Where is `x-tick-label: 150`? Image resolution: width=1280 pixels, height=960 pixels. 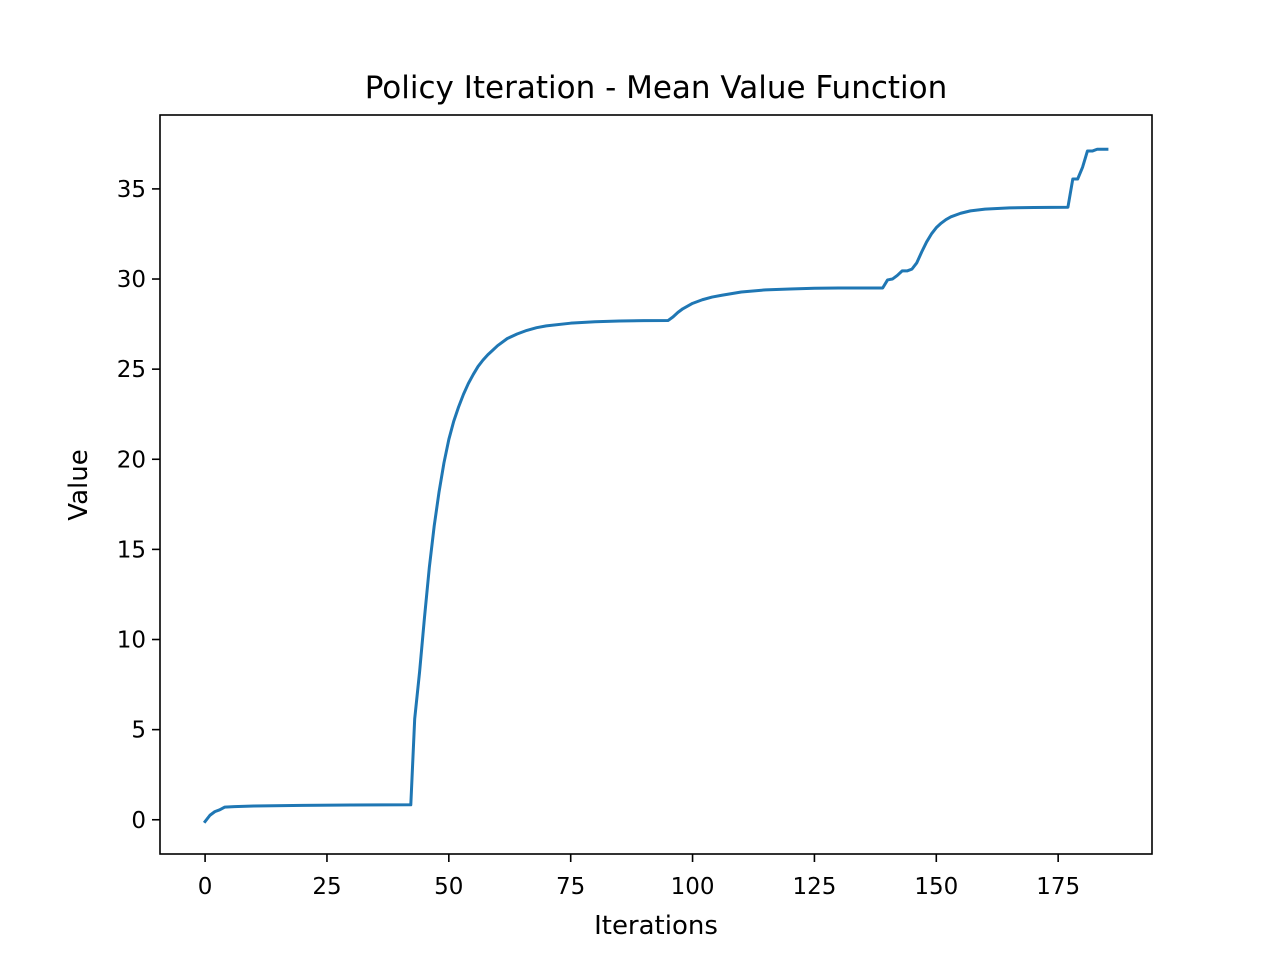
x-tick-label: 150 is located at coordinates (936, 887).